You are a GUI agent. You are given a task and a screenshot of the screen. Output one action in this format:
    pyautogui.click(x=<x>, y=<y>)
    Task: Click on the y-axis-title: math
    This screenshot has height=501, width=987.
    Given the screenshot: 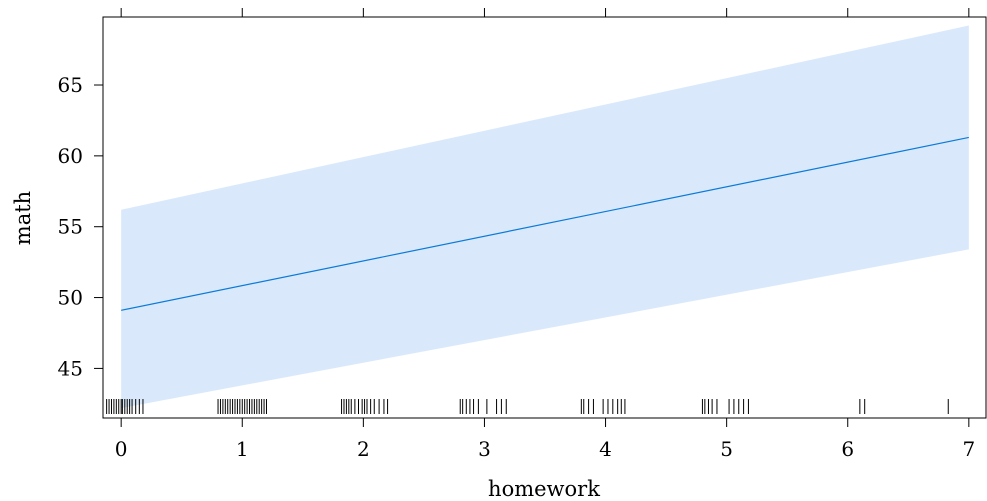 What is the action you would take?
    pyautogui.click(x=23, y=218)
    